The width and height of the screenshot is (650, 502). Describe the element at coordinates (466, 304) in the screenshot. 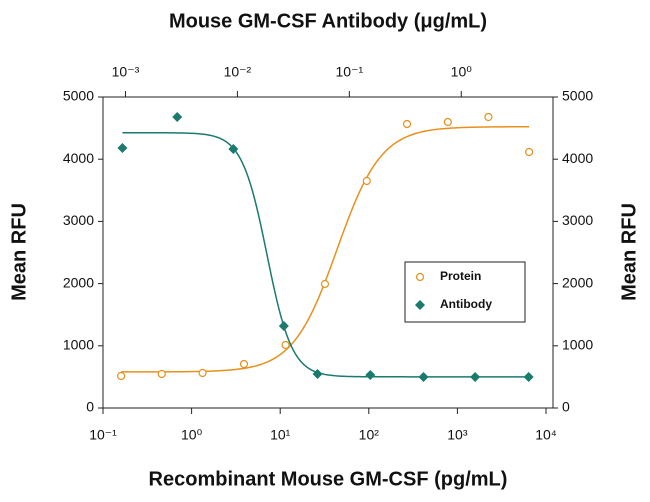

I see `legend-label: Antibody` at that location.